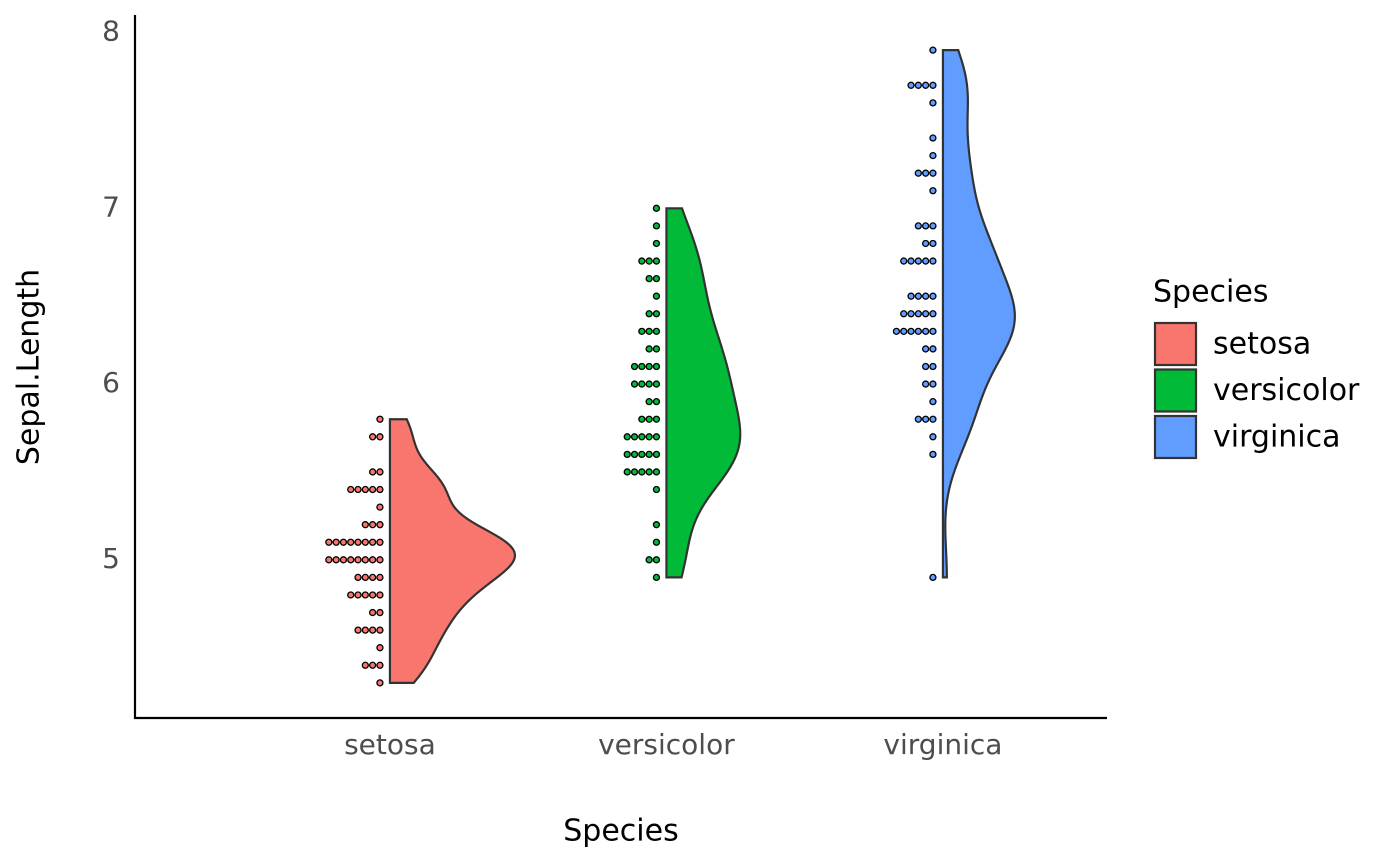 This screenshot has height=866, width=1400. Describe the element at coordinates (390, 744) in the screenshot. I see `x-tick-label: setosa` at that location.